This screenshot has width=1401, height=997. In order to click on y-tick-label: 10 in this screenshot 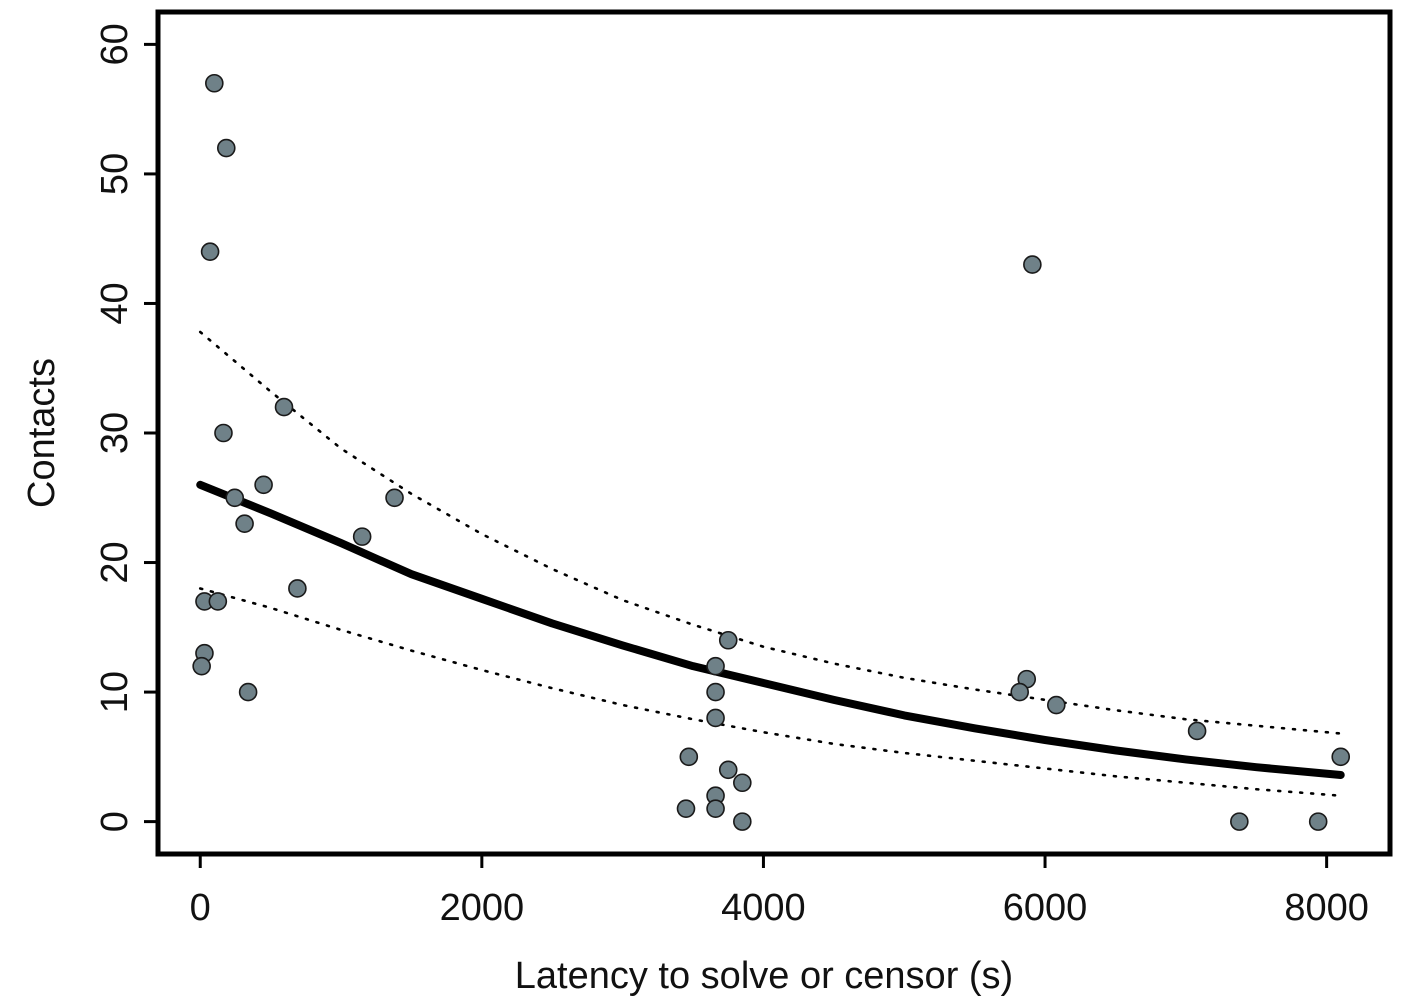, I will do `click(115, 692)`.